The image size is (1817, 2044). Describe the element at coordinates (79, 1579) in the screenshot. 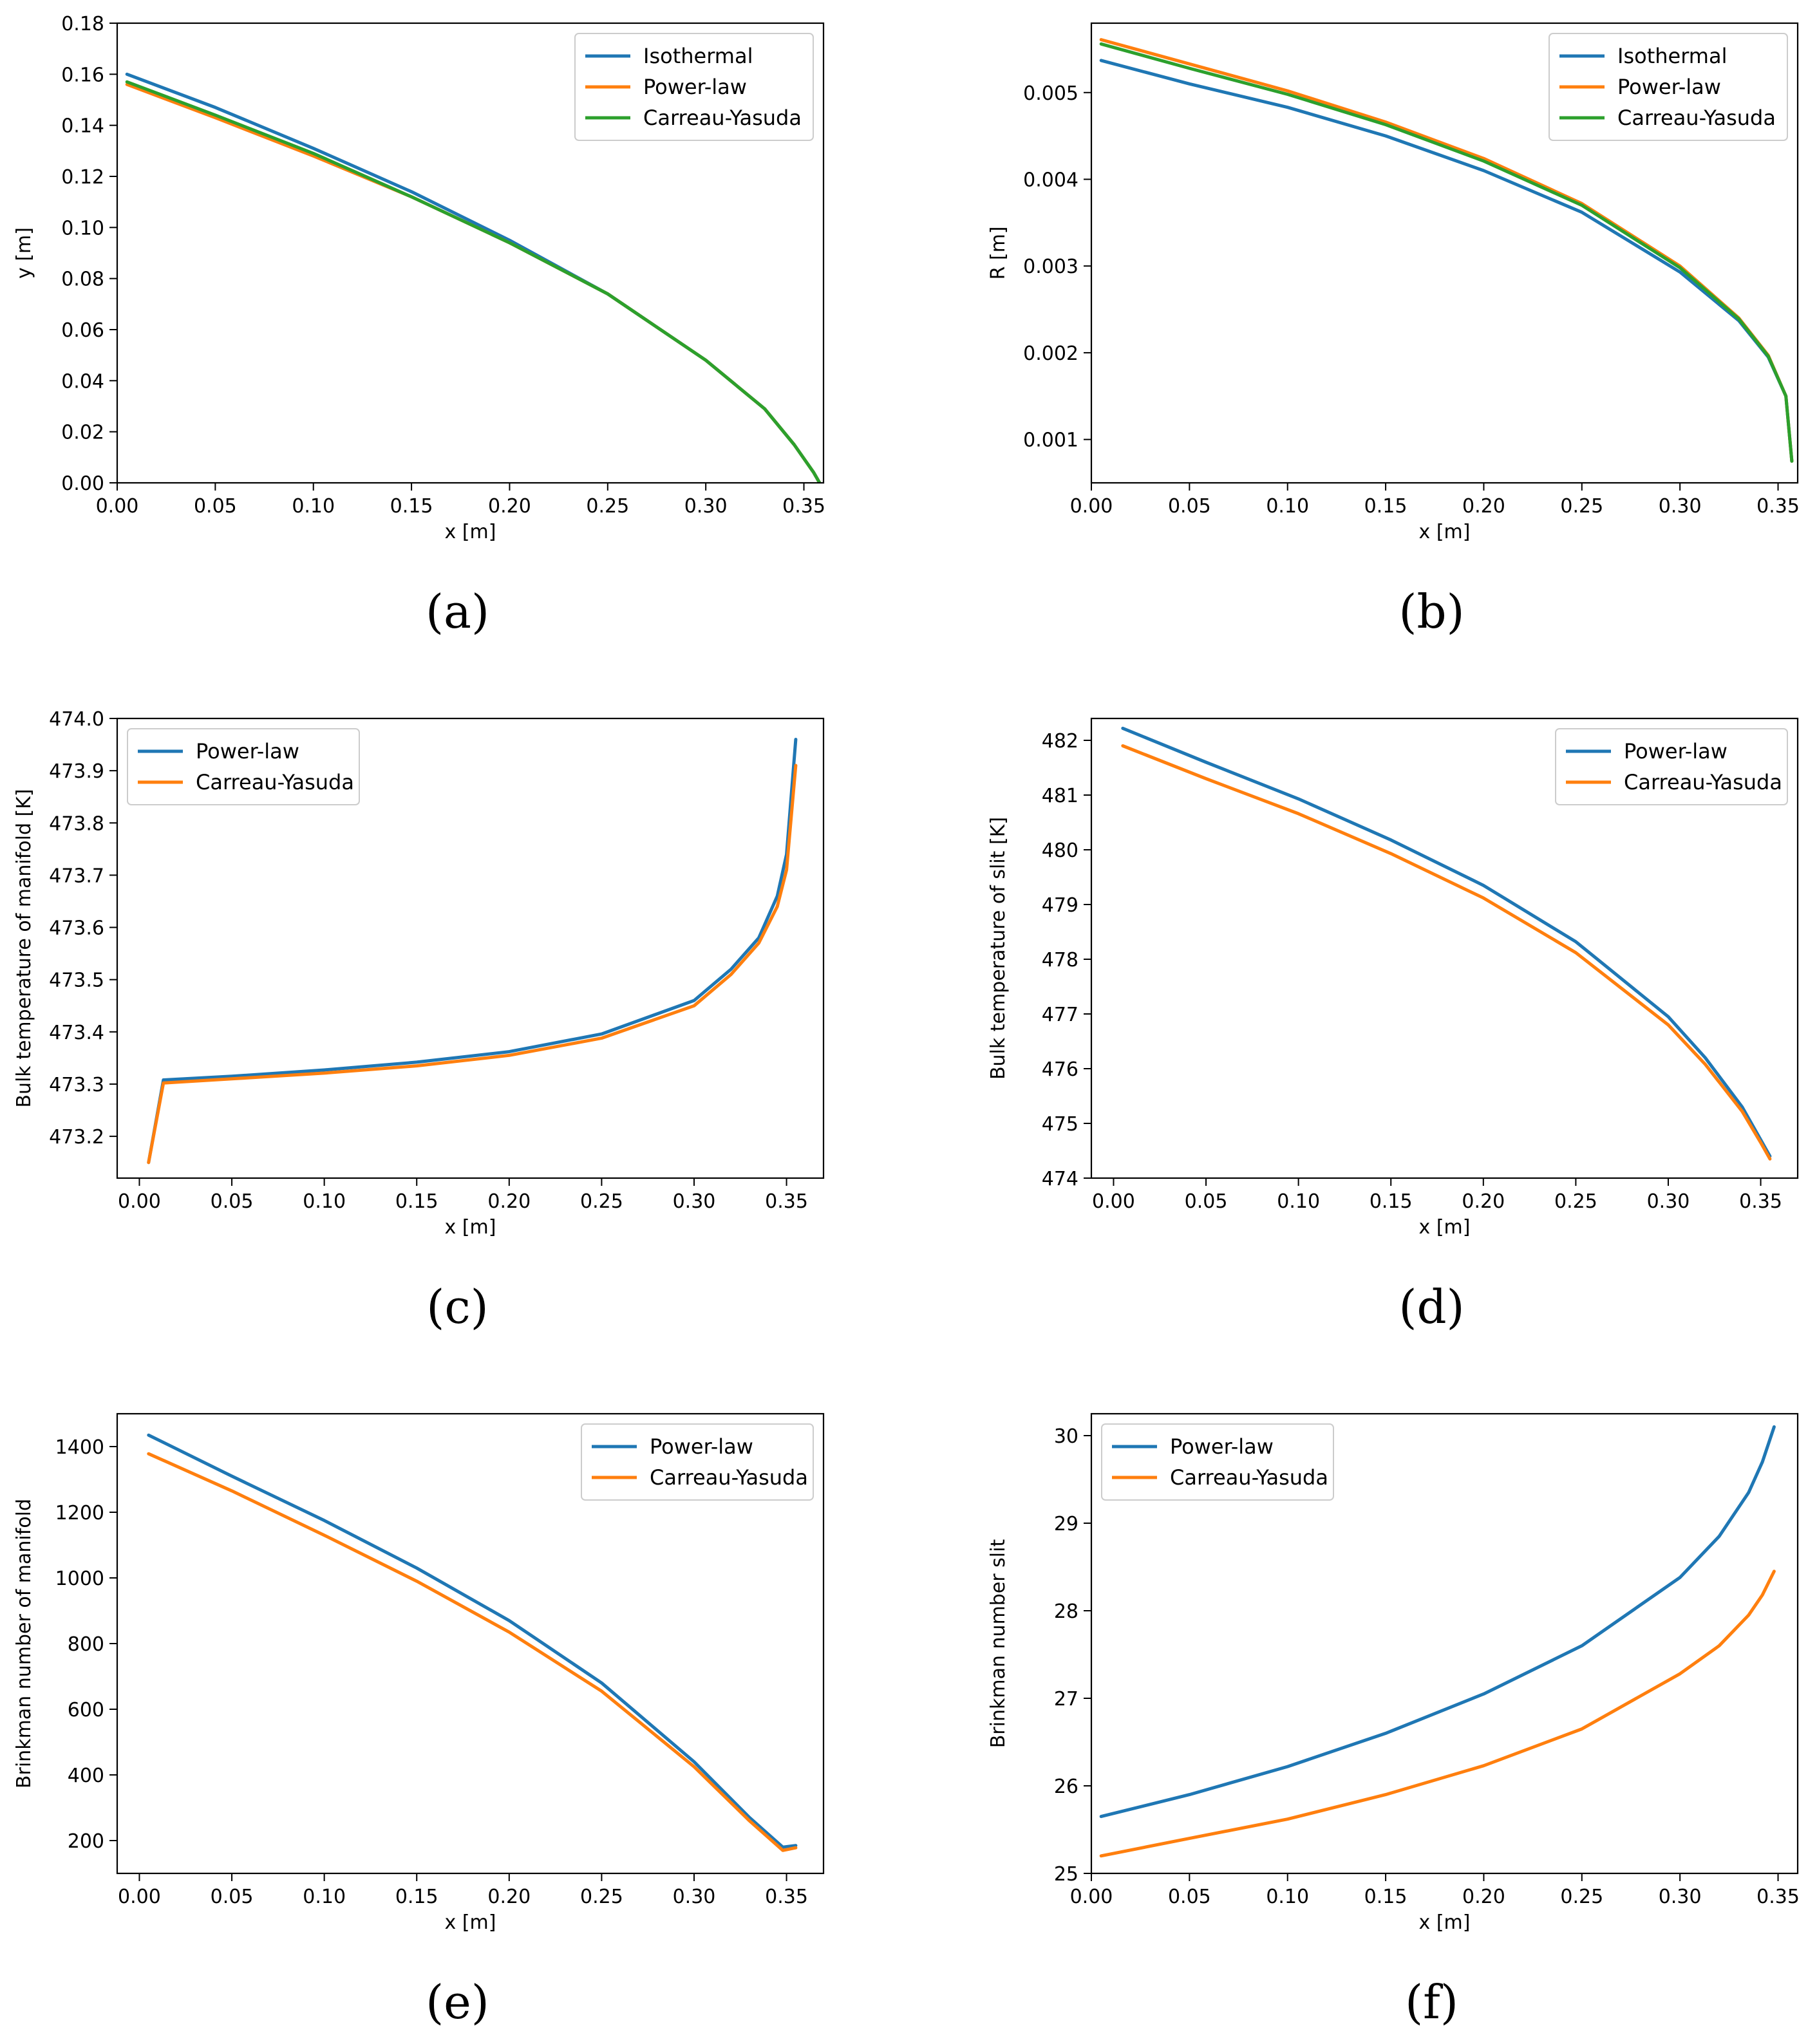

I see `y-tick-label: 1000` at that location.